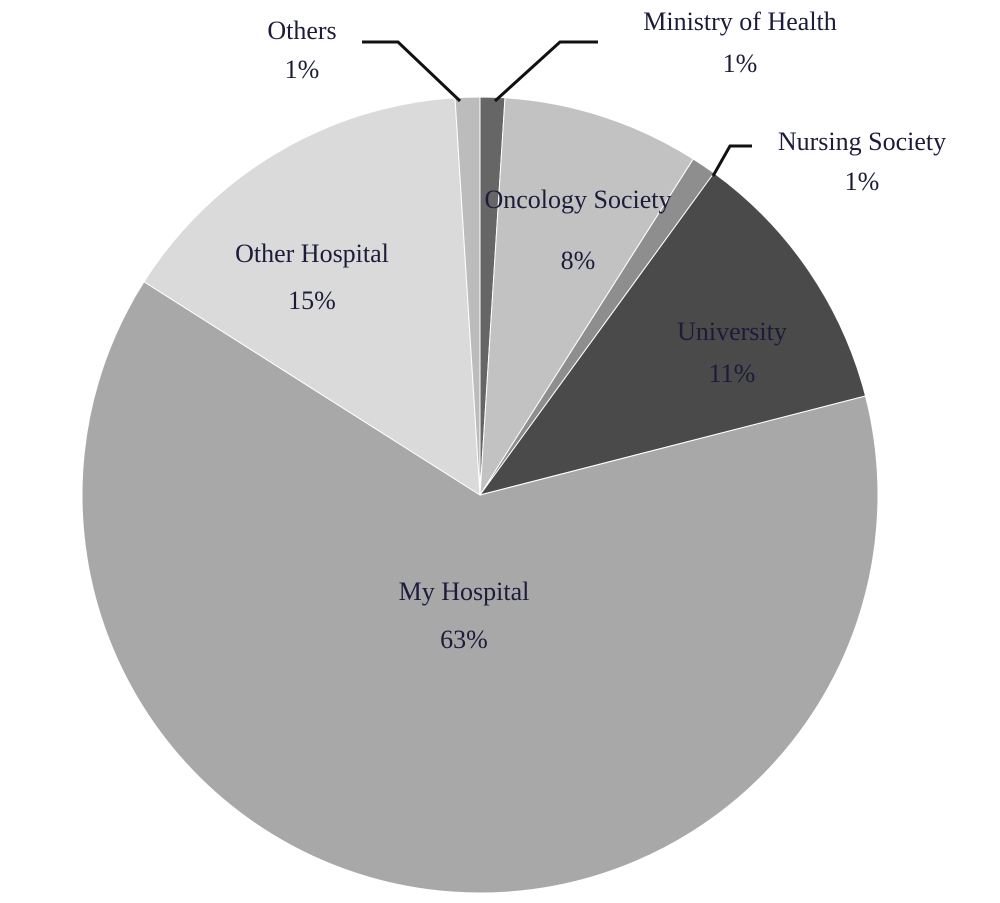  What do you see at coordinates (578, 260) in the screenshot?
I see `slice-value-label: 8%` at bounding box center [578, 260].